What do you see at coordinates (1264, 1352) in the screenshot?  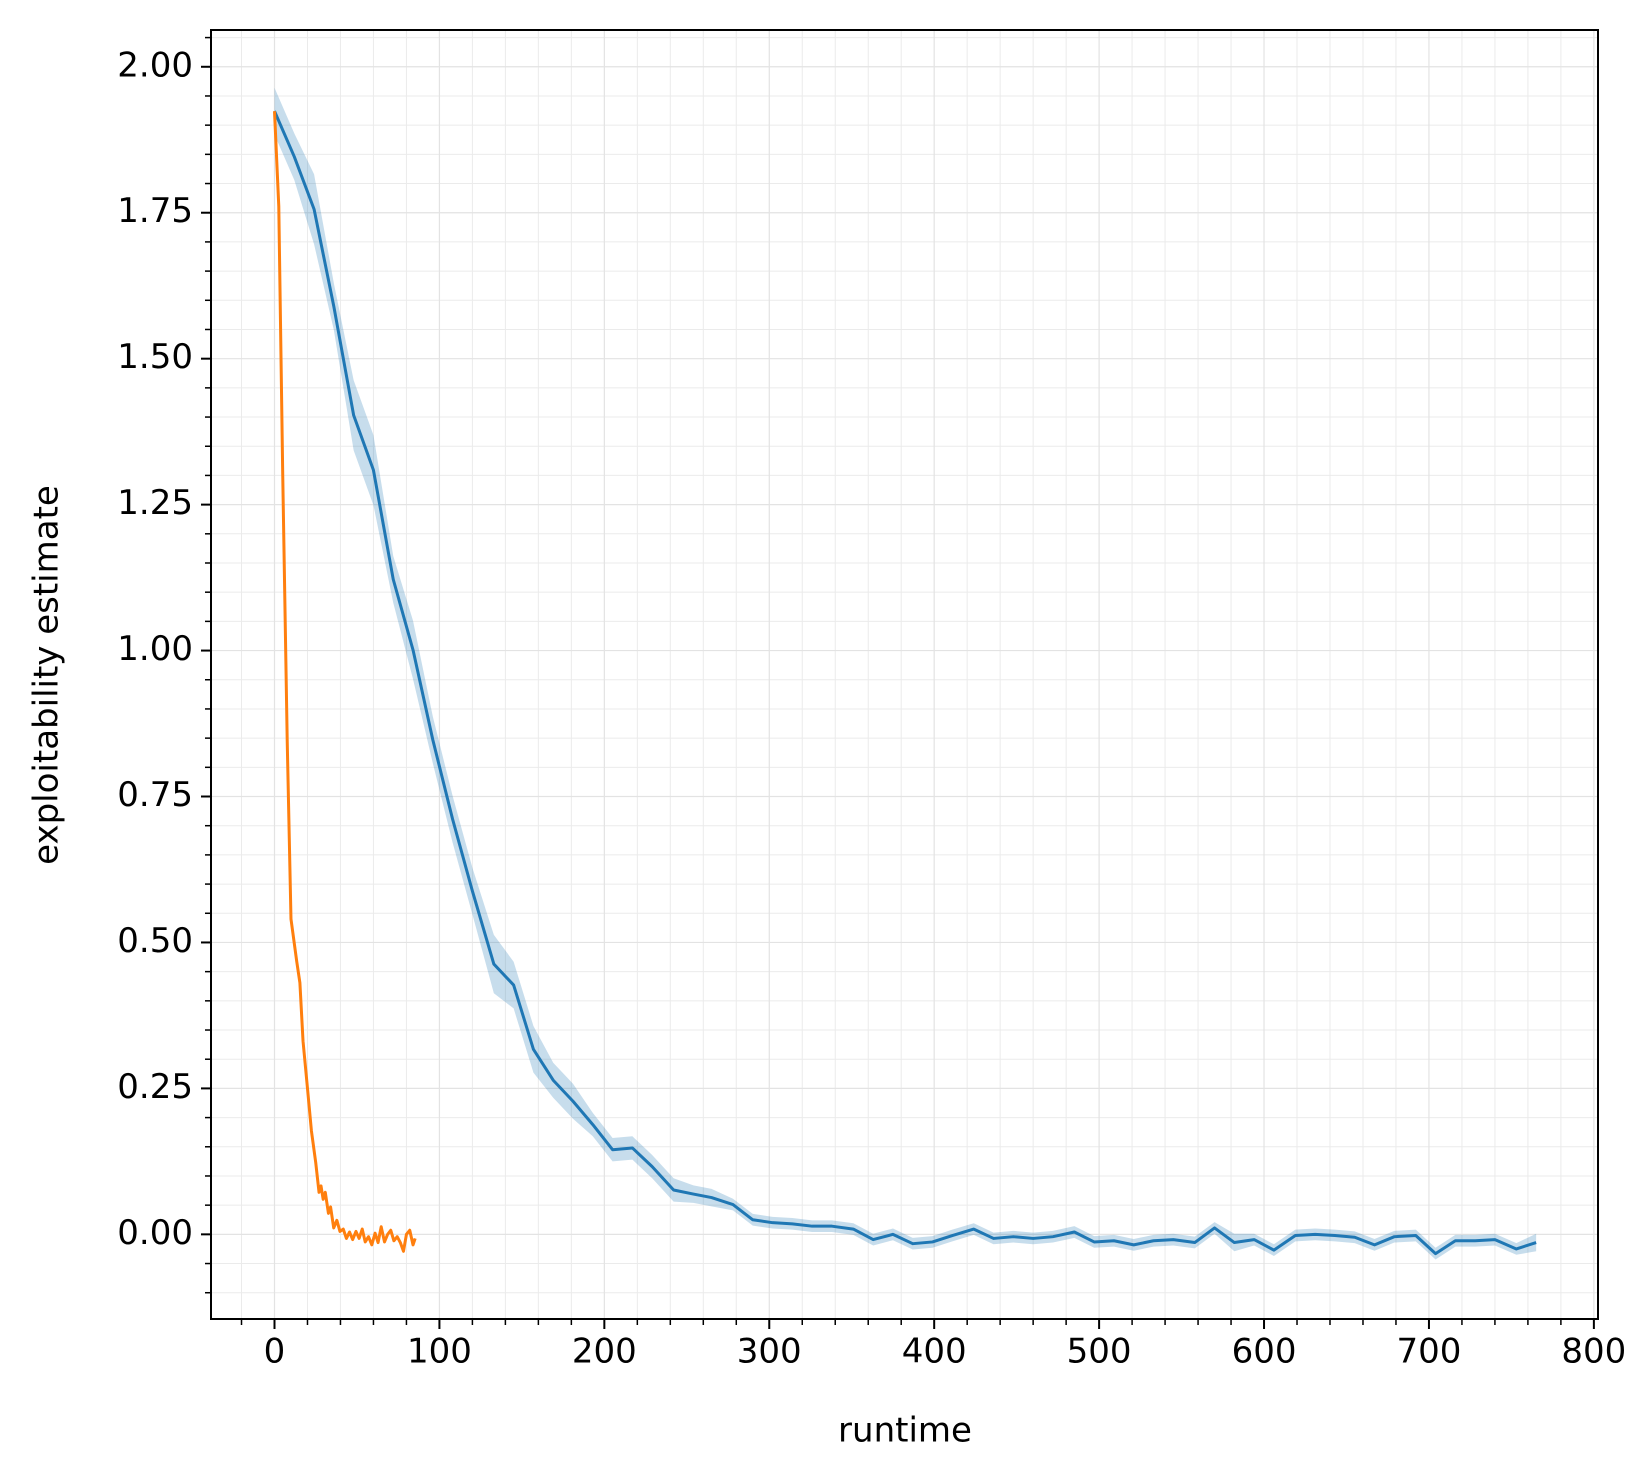 I see `x-tick-label: 600` at bounding box center [1264, 1352].